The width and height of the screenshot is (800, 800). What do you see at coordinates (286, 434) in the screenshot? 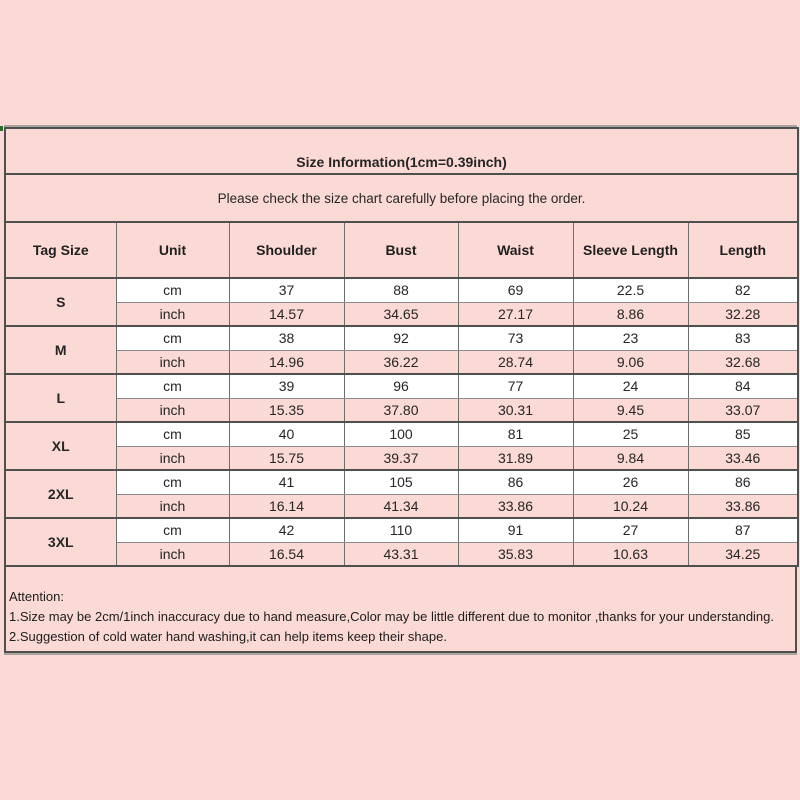
I see `value-cell: 40` at bounding box center [286, 434].